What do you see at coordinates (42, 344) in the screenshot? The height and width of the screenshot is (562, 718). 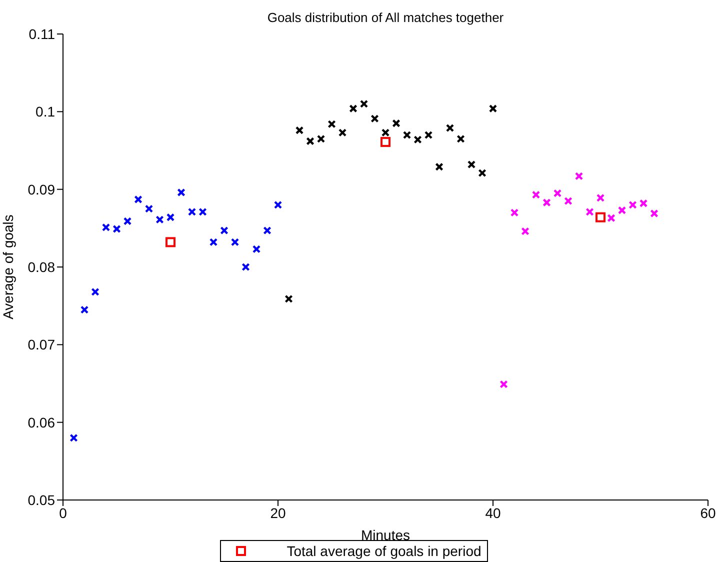 I see `y-tick-label: 0.07` at bounding box center [42, 344].